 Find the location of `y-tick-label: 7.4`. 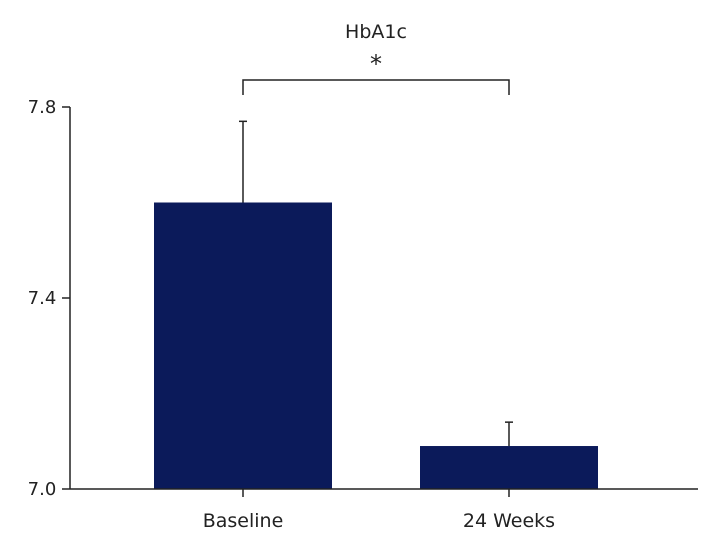

y-tick-label: 7.4 is located at coordinates (42, 298).